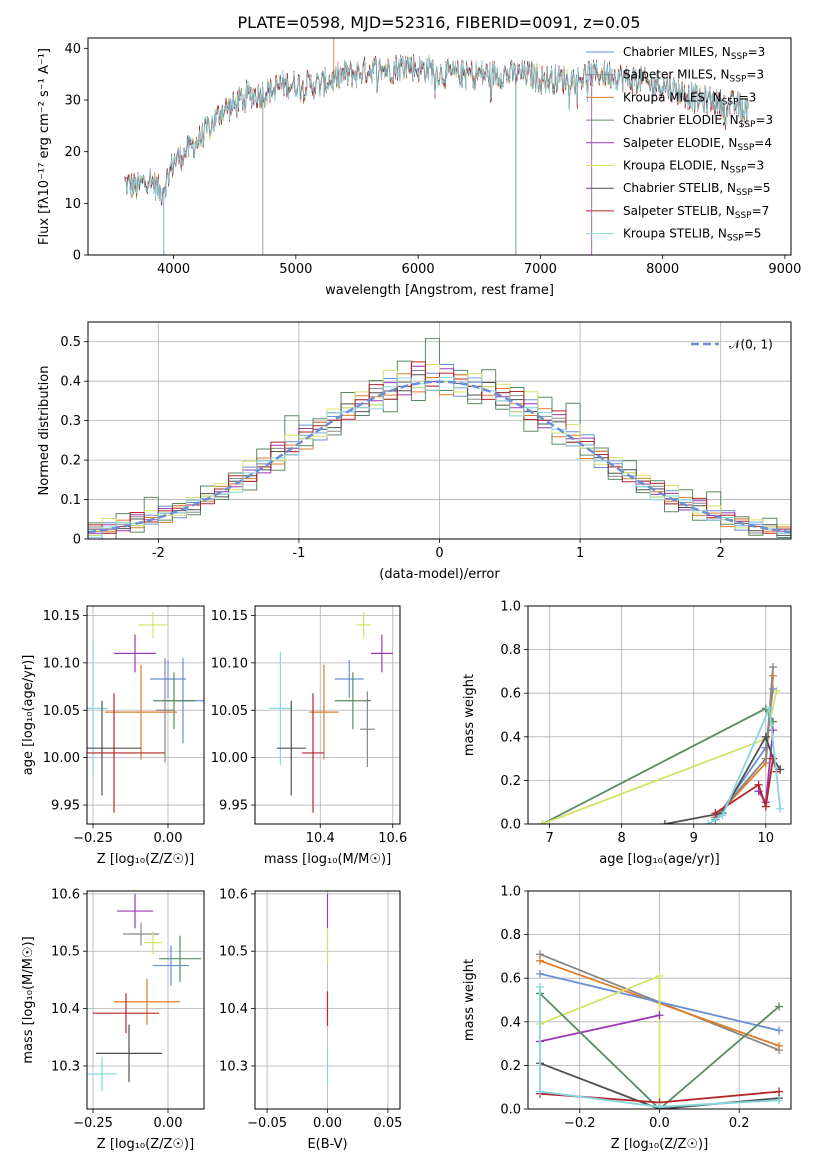 This screenshot has width=819, height=1174. Describe the element at coordinates (61, 711) in the screenshot. I see `y-tick-label: 10.05` at that location.